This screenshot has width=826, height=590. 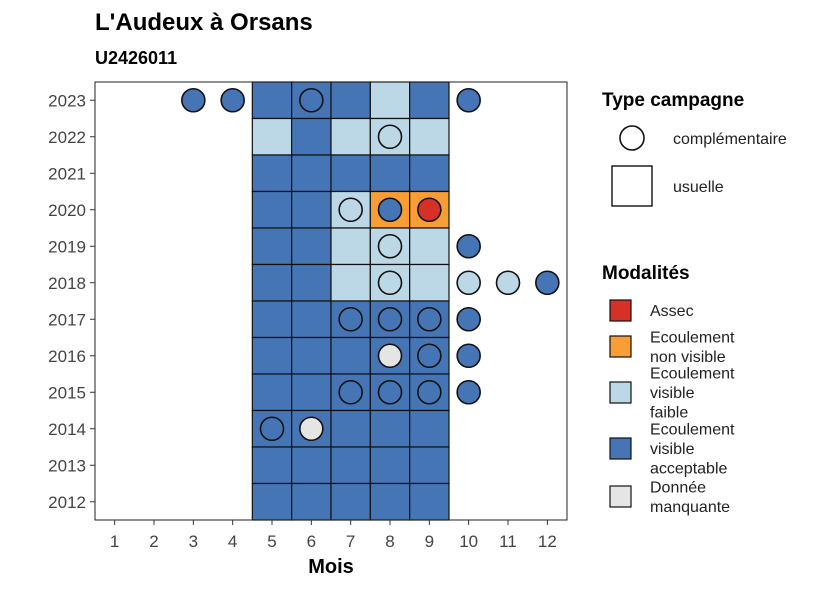 What do you see at coordinates (620, 310) in the screenshot?
I see `legend-swatch-assec` at bounding box center [620, 310].